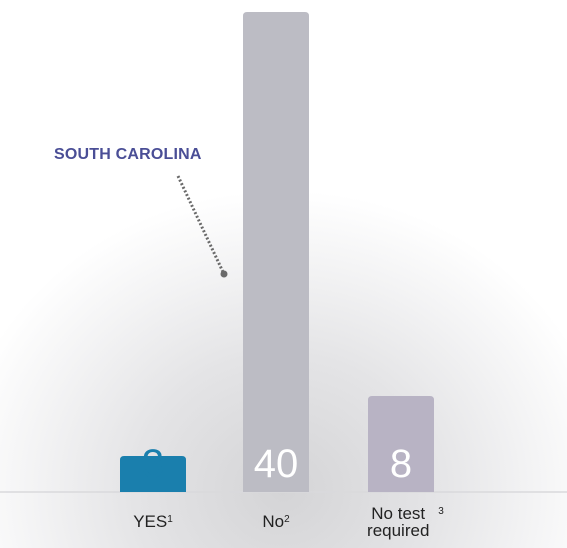  I want to click on data-label-yes: 3, so click(153, 464).